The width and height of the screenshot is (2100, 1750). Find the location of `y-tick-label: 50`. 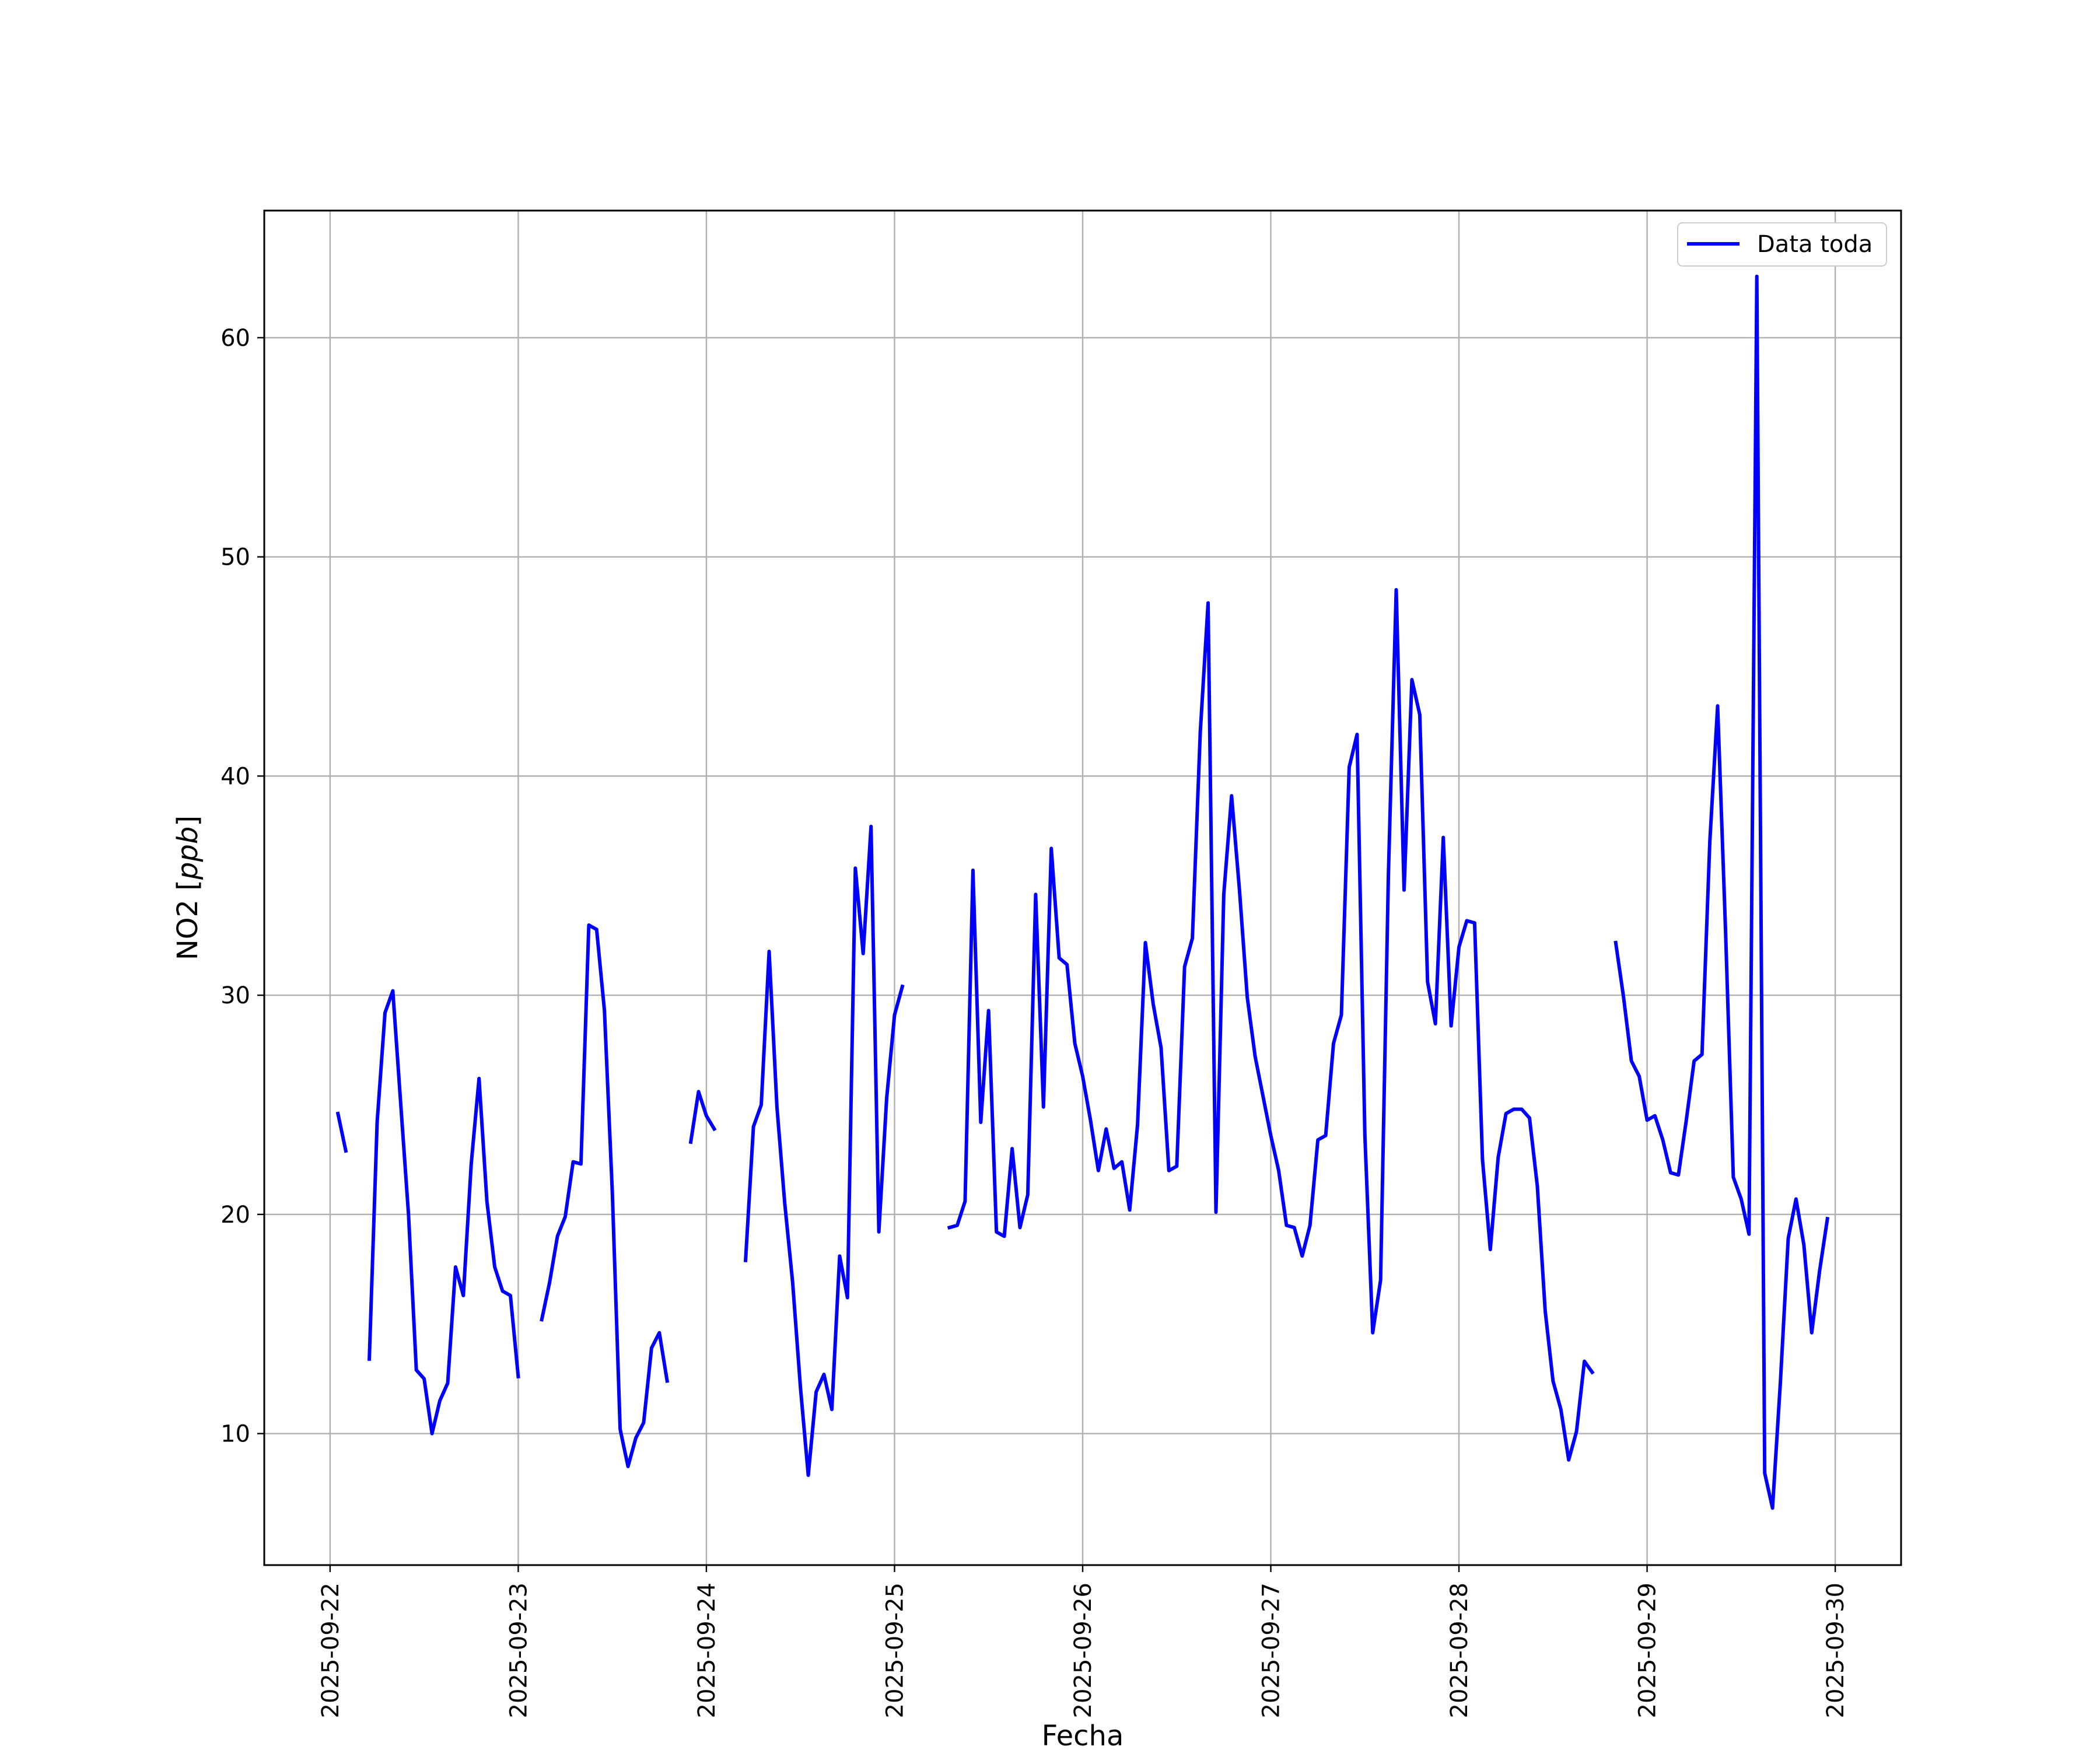

y-tick-label: 50 is located at coordinates (235, 557).